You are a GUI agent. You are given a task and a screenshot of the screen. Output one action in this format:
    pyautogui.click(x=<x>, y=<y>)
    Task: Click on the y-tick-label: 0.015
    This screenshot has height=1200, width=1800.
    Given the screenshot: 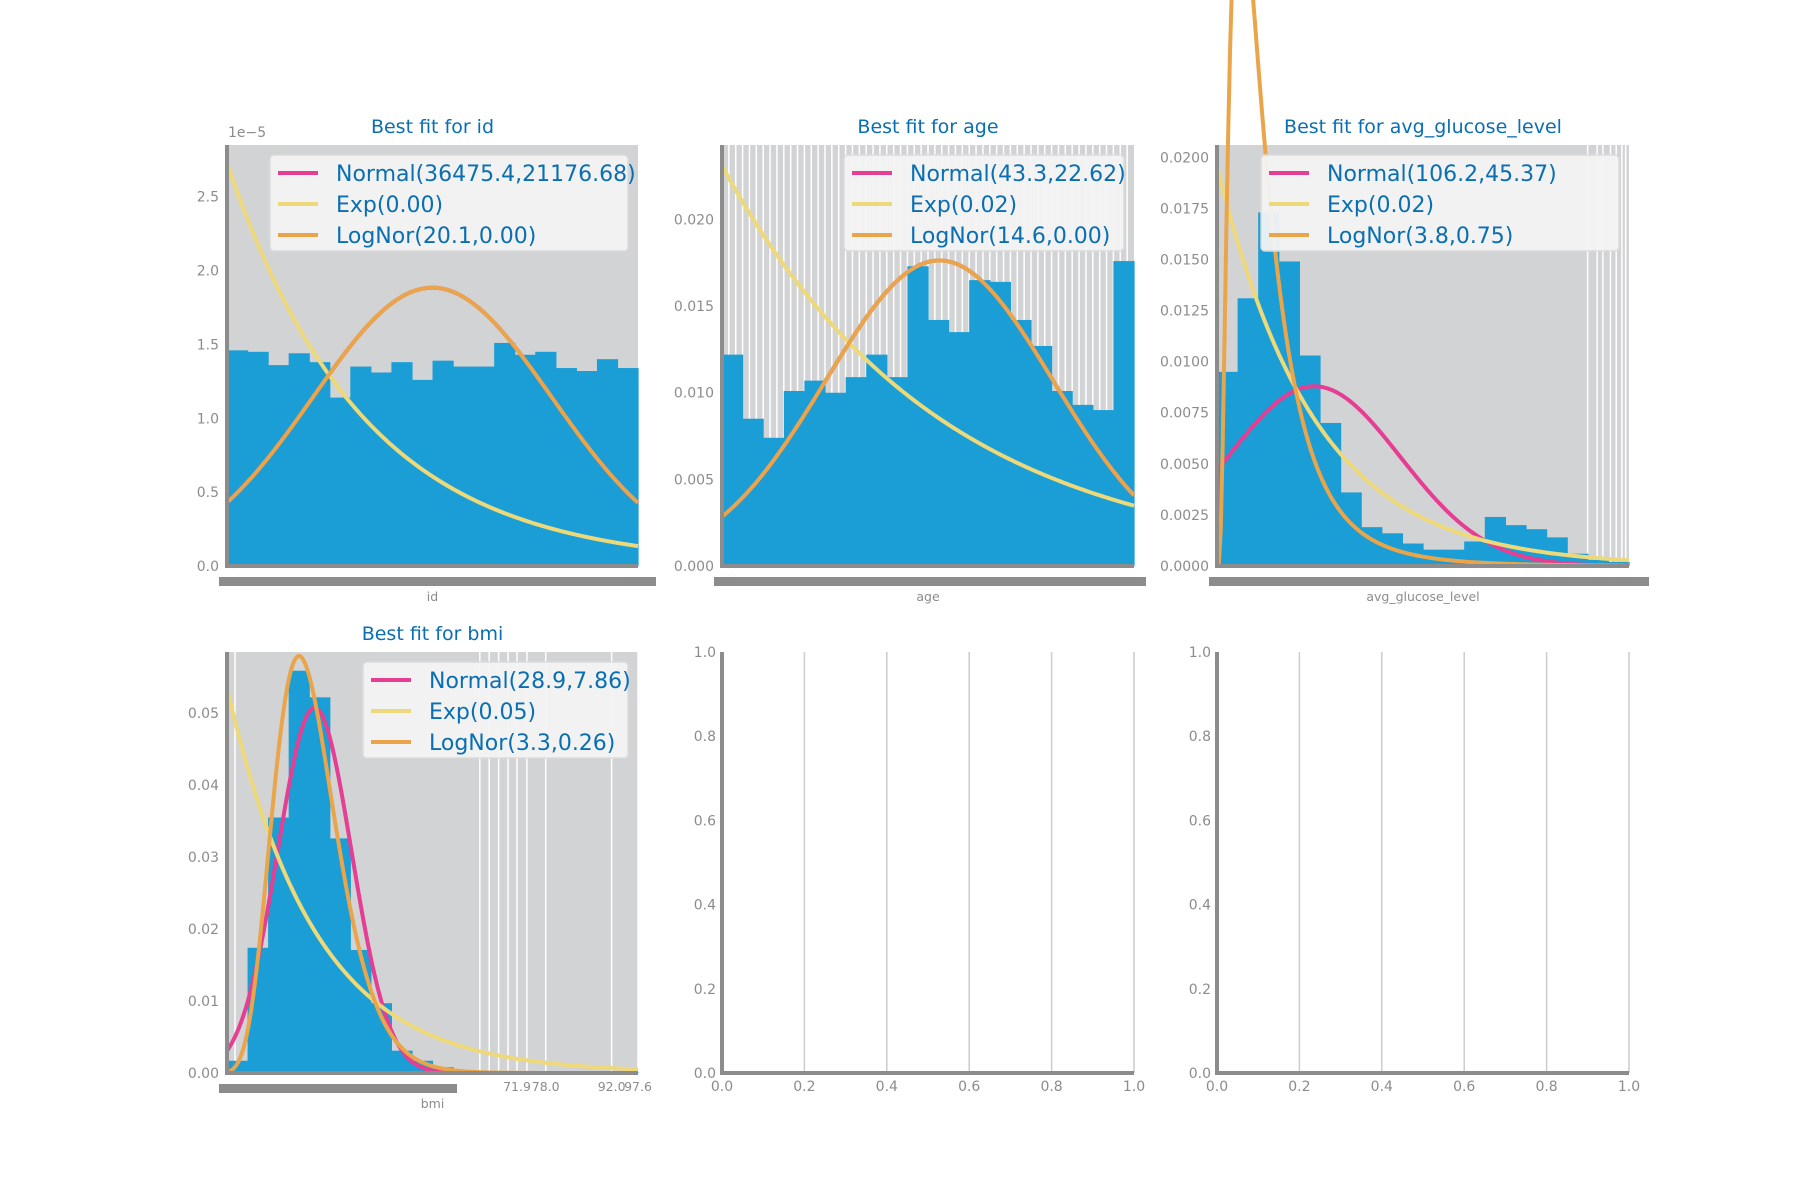 What is the action you would take?
    pyautogui.click(x=694, y=307)
    